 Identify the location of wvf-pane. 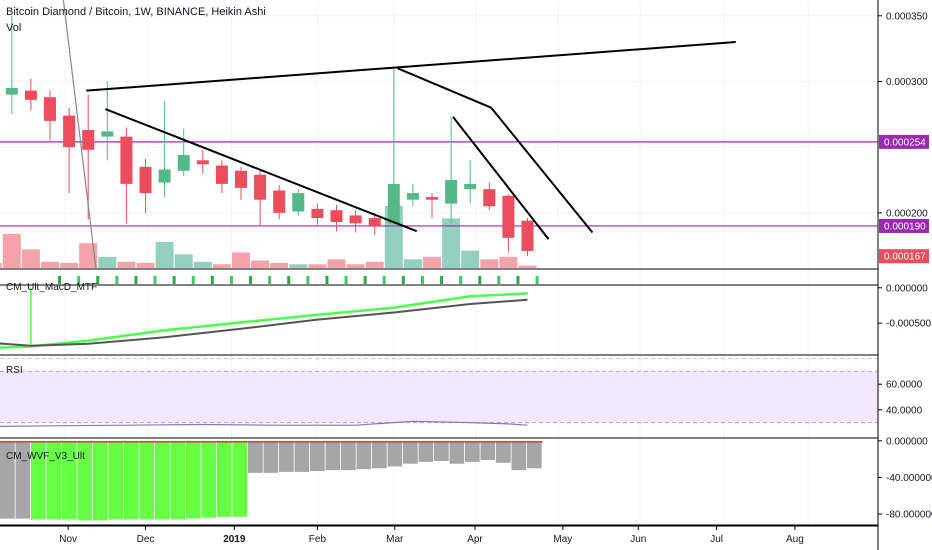
(271, 480).